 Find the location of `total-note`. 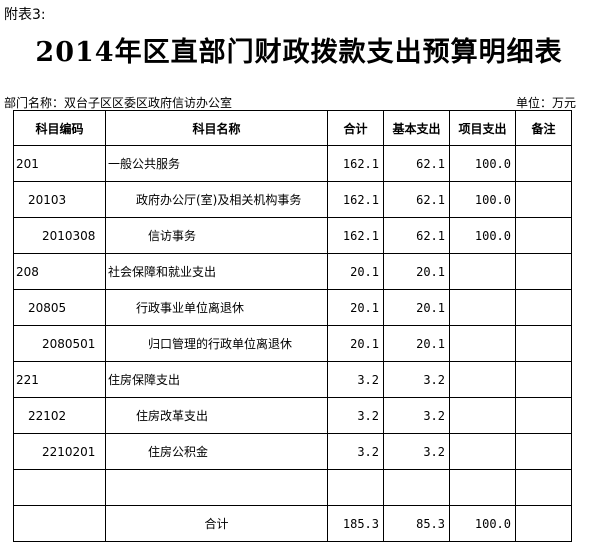

total-note is located at coordinates (543, 523).